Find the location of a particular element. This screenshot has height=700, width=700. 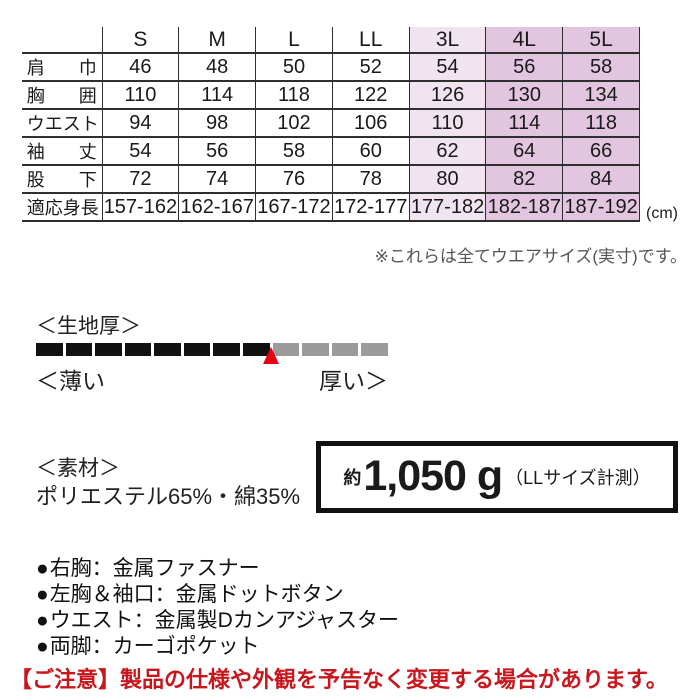

thick-label: 厚い＞ is located at coordinates (353, 381).